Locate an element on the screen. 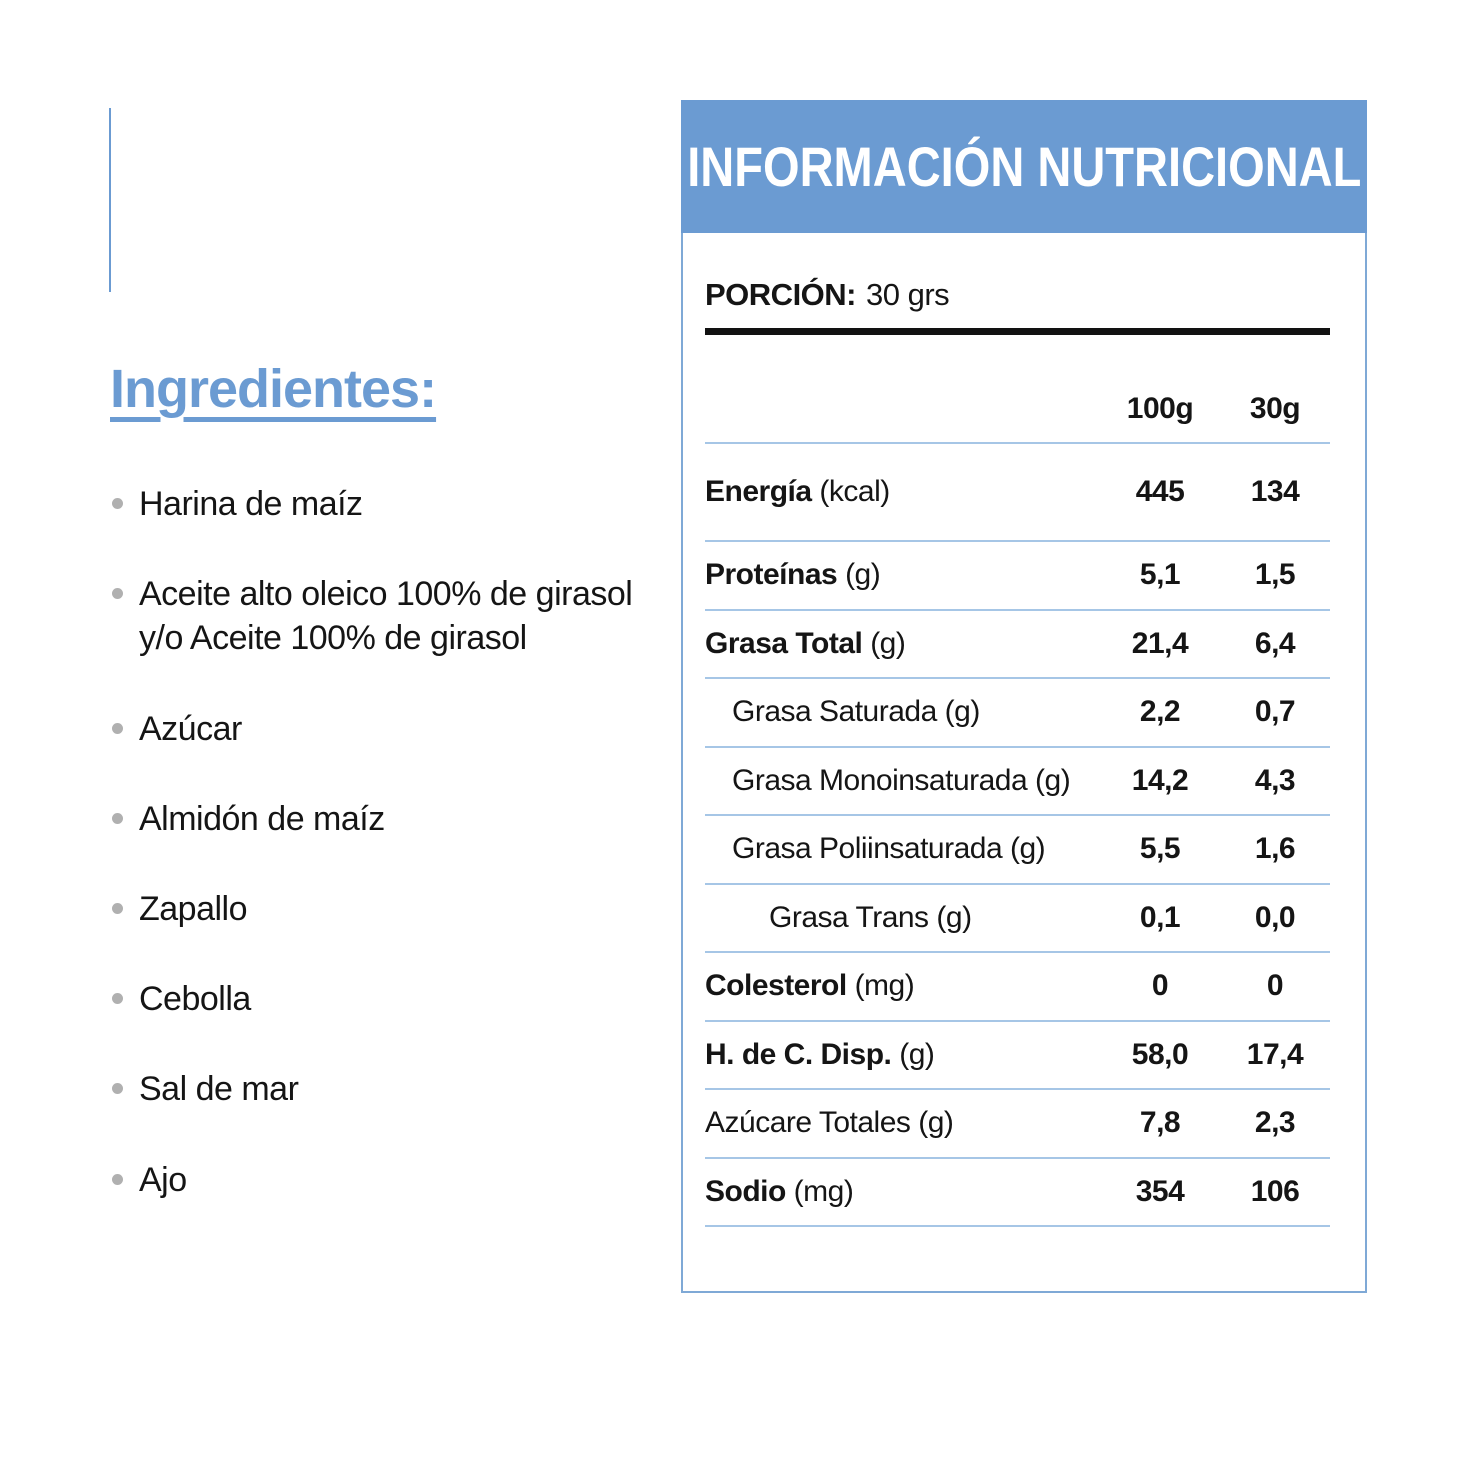  nutrient-row: Sodio (mg) 354 106 is located at coordinates (1017, 1193).